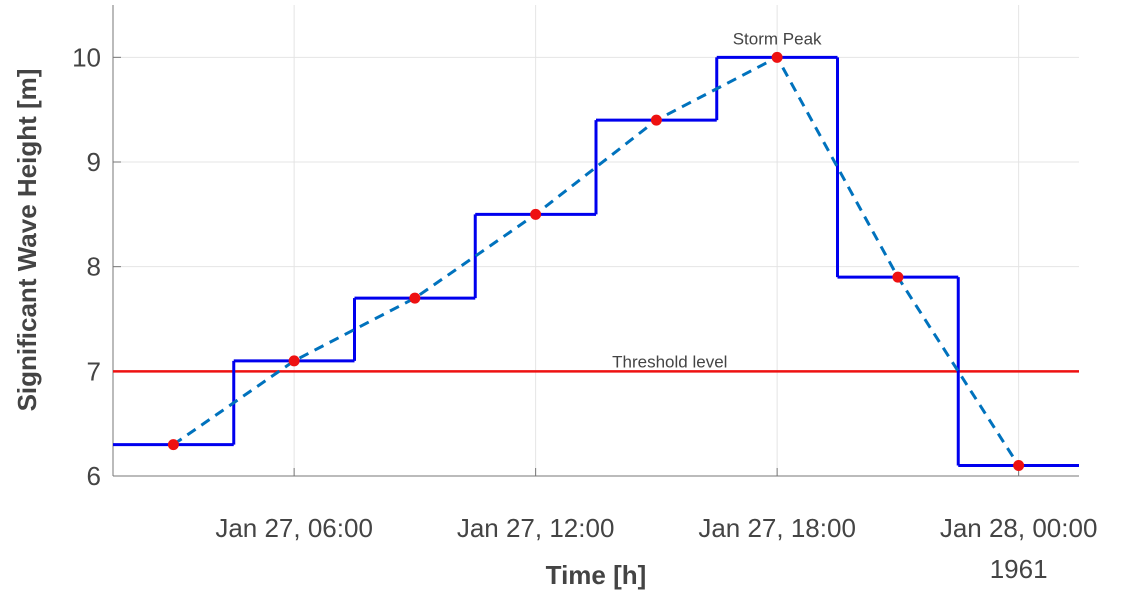 The image size is (1123, 595). I want to click on x-tick-label: Jan 27, 18:00, so click(777, 528).